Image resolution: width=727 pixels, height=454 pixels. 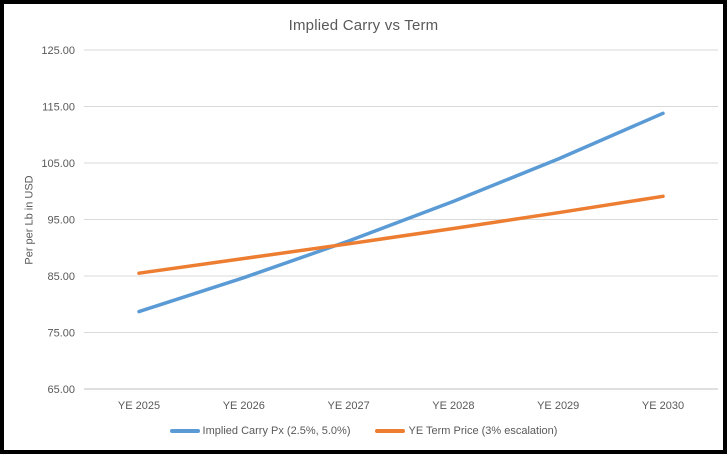 I want to click on y-tick-label: 95.00, so click(x=61, y=221).